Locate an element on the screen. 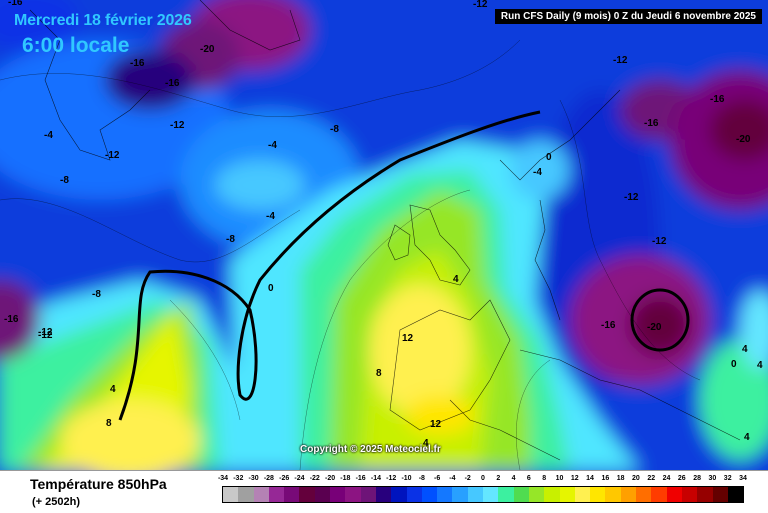 The width and height of the screenshot is (768, 513). parameter-title: Température 850hPa is located at coordinates (98, 484).